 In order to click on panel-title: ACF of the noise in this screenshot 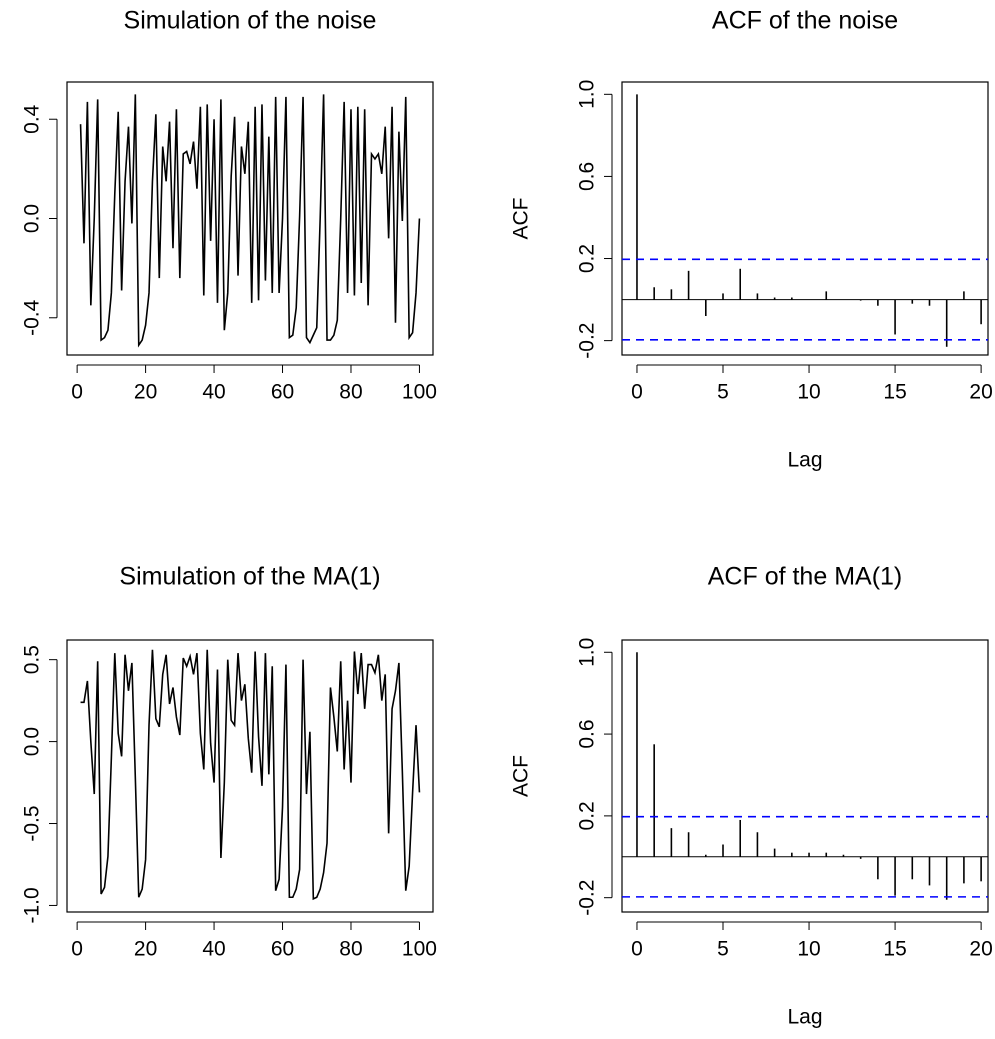, I will do `click(805, 21)`.